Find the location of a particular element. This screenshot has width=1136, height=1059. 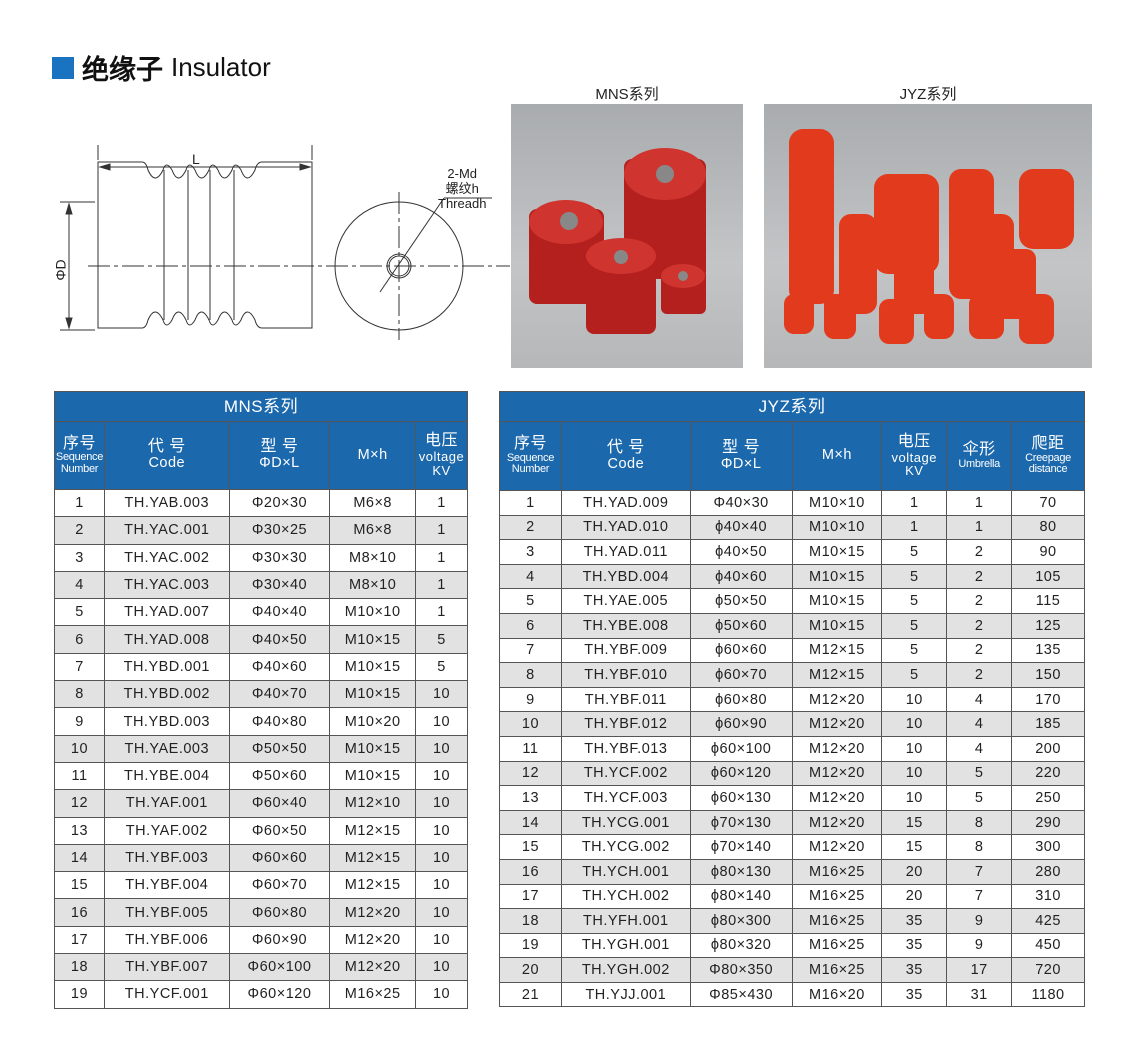

table-row: 12 TH.YAF.001 Φ60×40 M12×10 10 is located at coordinates (261, 803).